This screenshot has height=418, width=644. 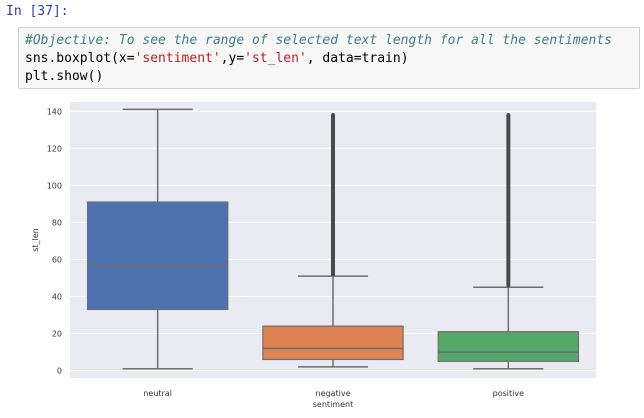 What do you see at coordinates (333, 404) in the screenshot?
I see `x-axis-label: sentiment` at bounding box center [333, 404].